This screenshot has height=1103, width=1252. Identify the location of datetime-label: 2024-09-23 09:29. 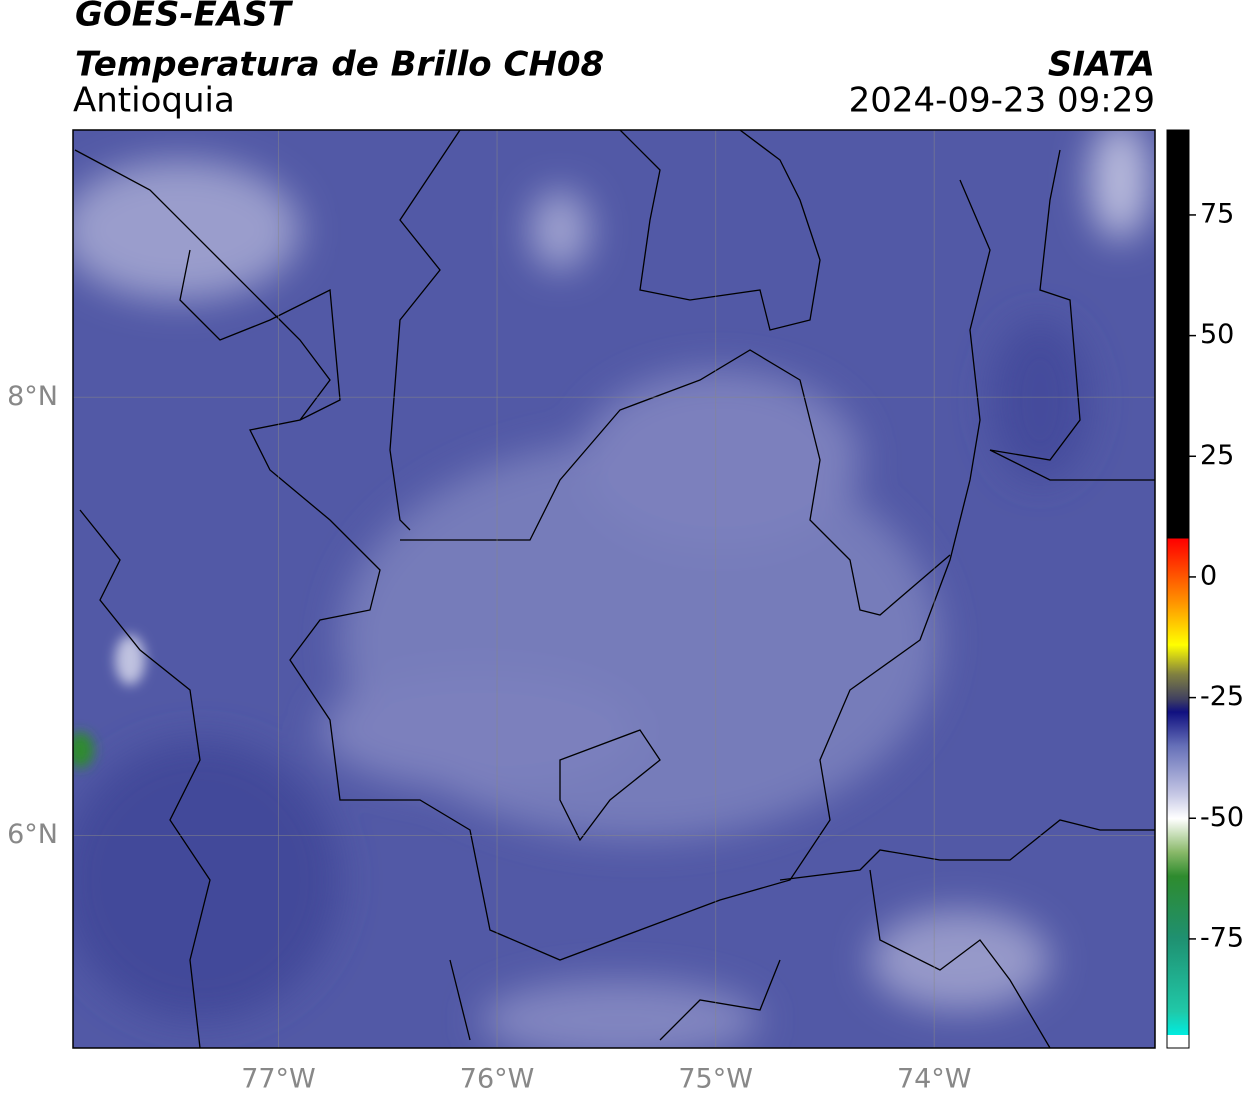
(1002, 101).